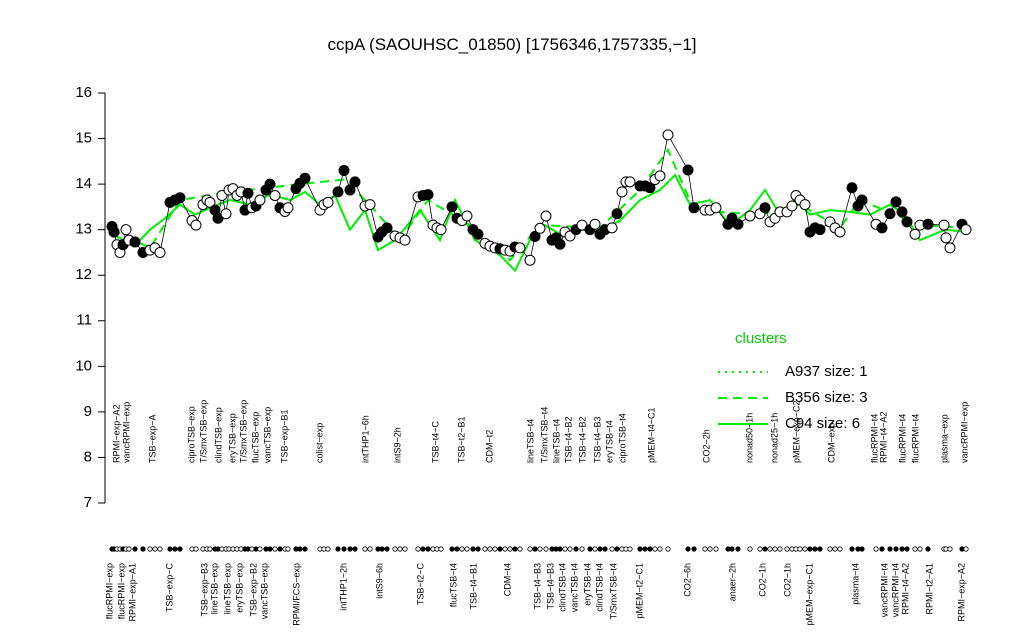  I want to click on x-label-top: flucTSB−exp, so click(255, 437).